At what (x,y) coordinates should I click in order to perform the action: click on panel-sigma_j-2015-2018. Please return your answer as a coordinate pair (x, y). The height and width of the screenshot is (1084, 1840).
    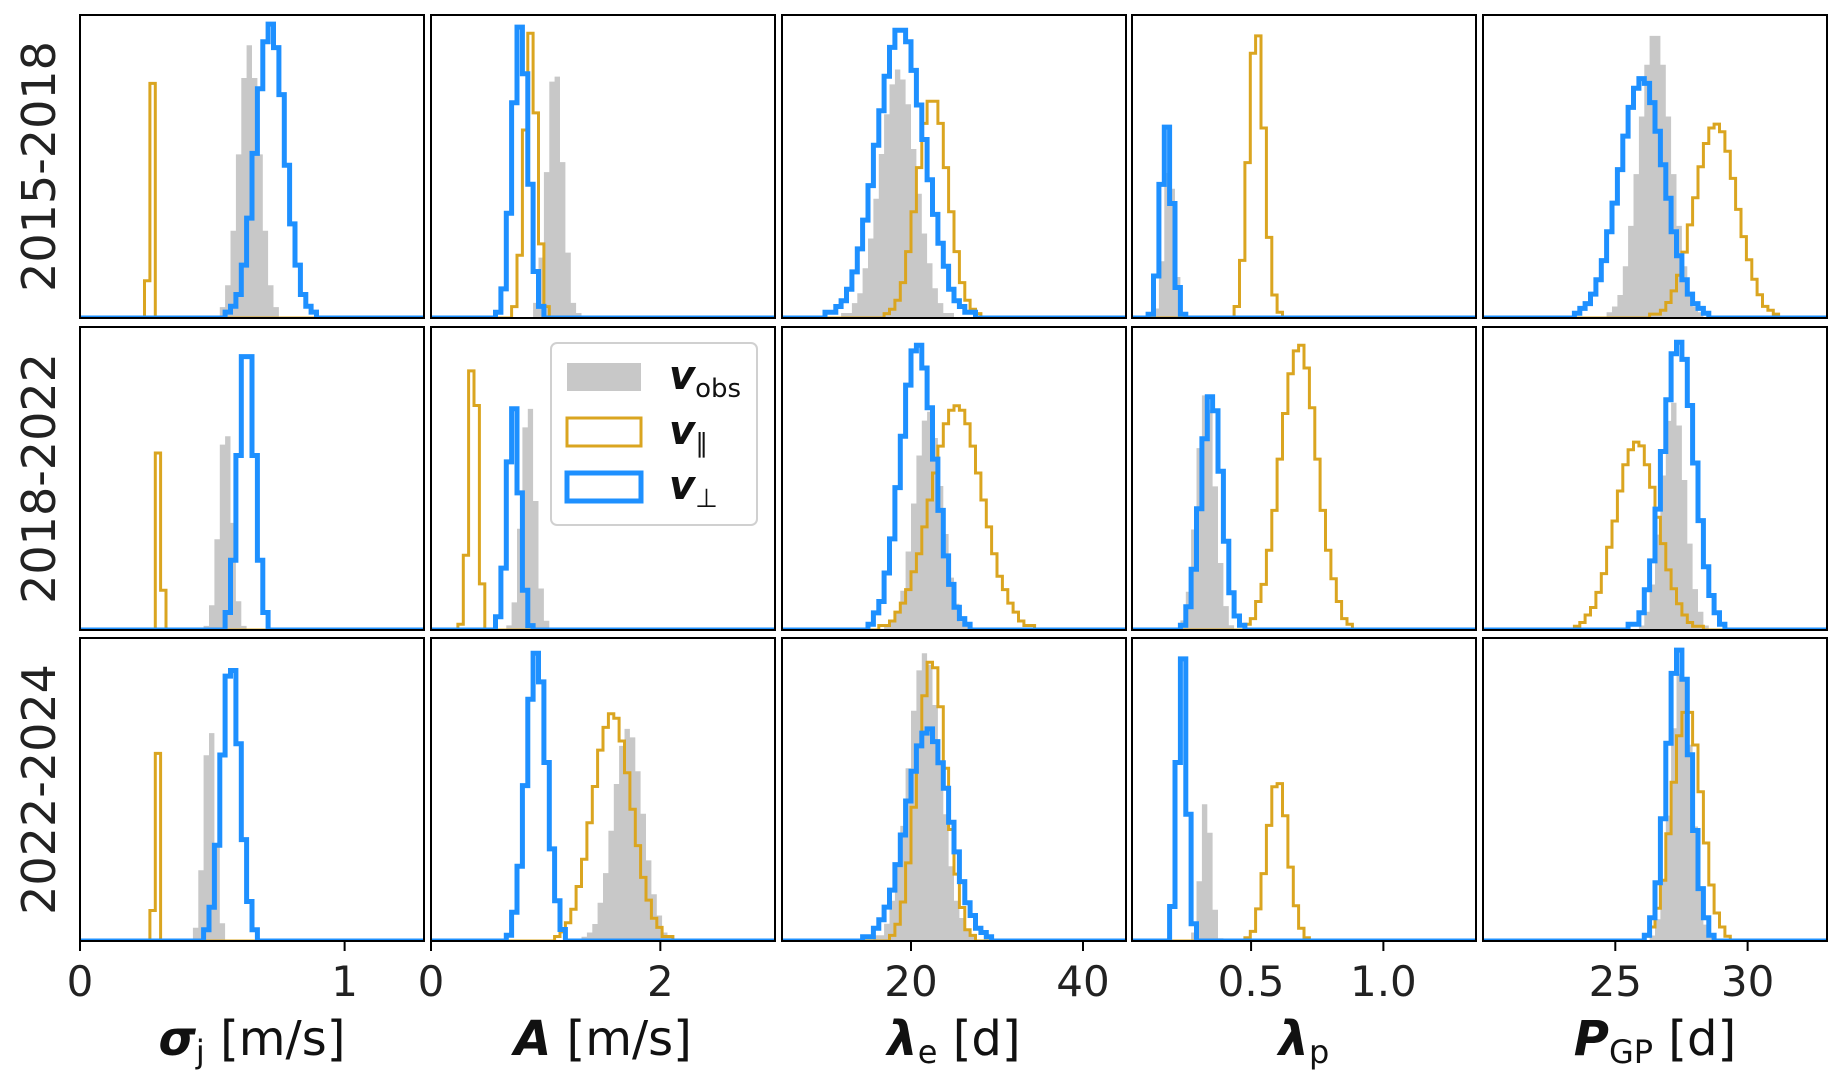
    Looking at the image, I should click on (252, 166).